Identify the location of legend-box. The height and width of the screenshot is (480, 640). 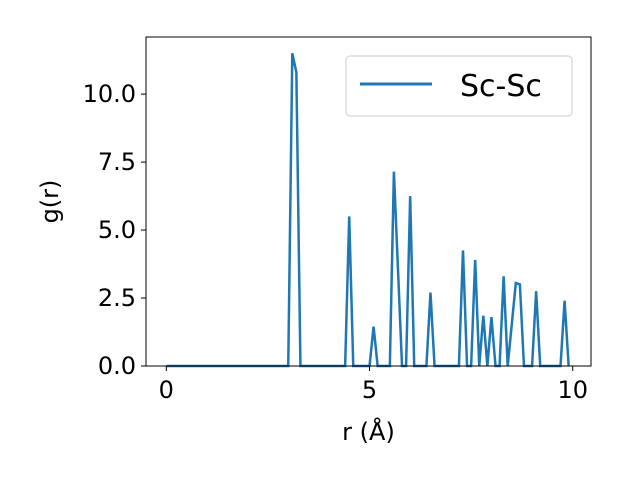
(459, 86).